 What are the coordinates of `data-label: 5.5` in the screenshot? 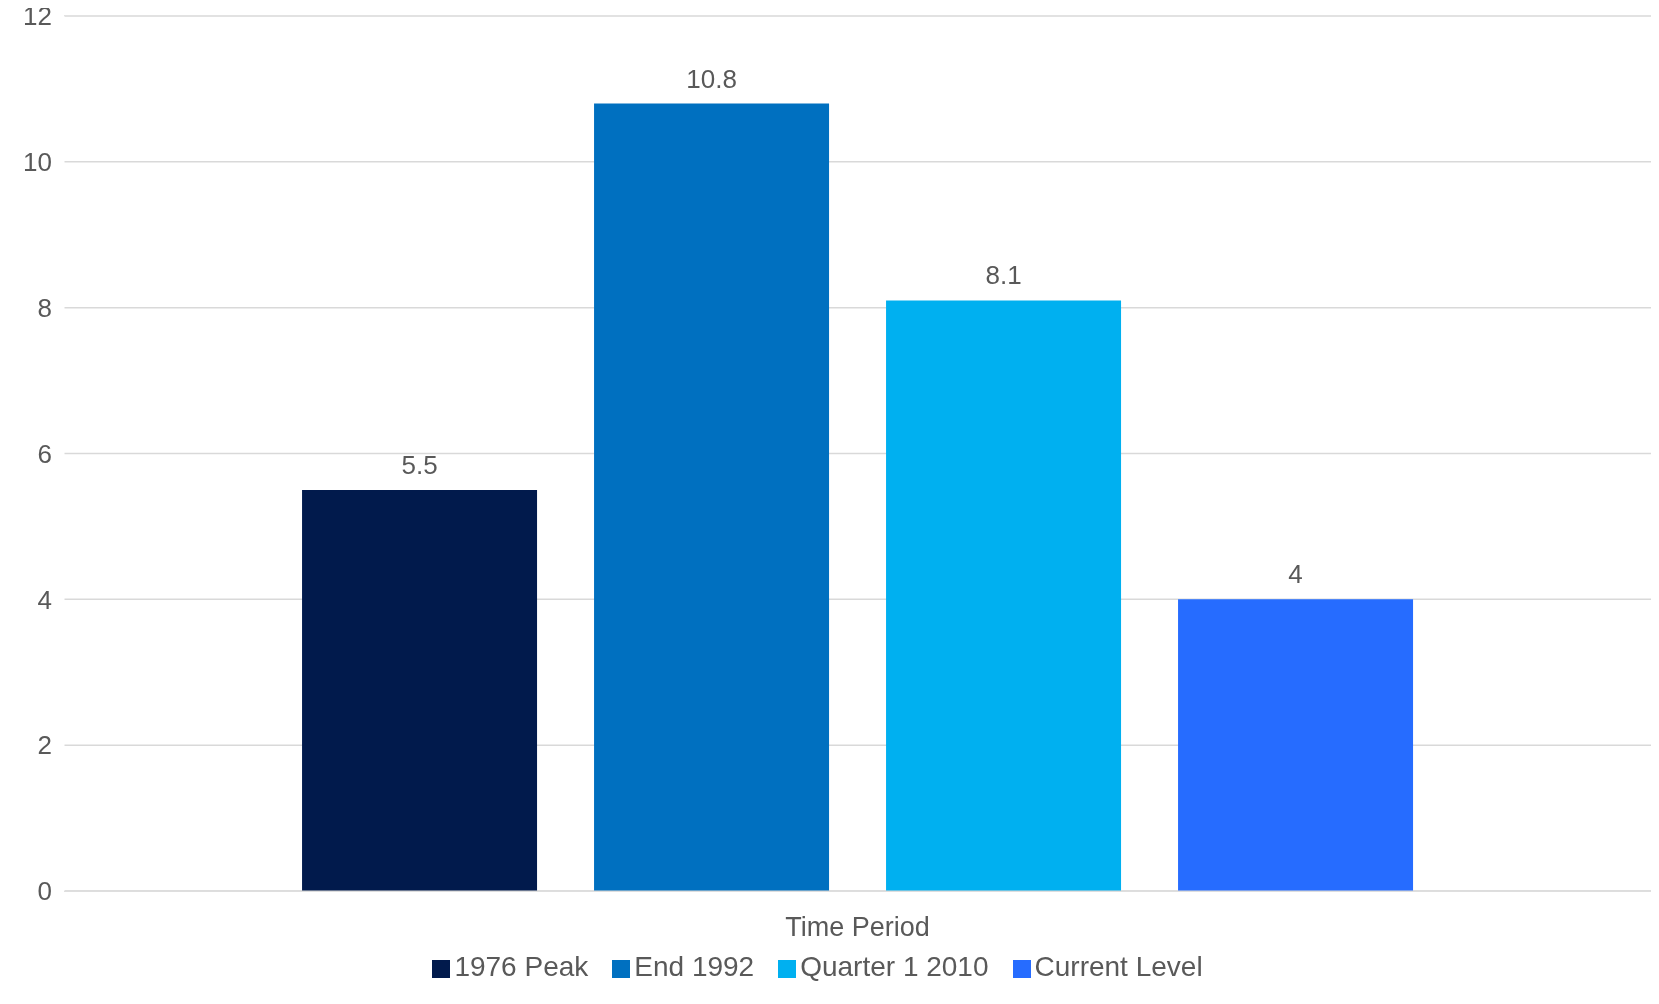 It's located at (419, 464).